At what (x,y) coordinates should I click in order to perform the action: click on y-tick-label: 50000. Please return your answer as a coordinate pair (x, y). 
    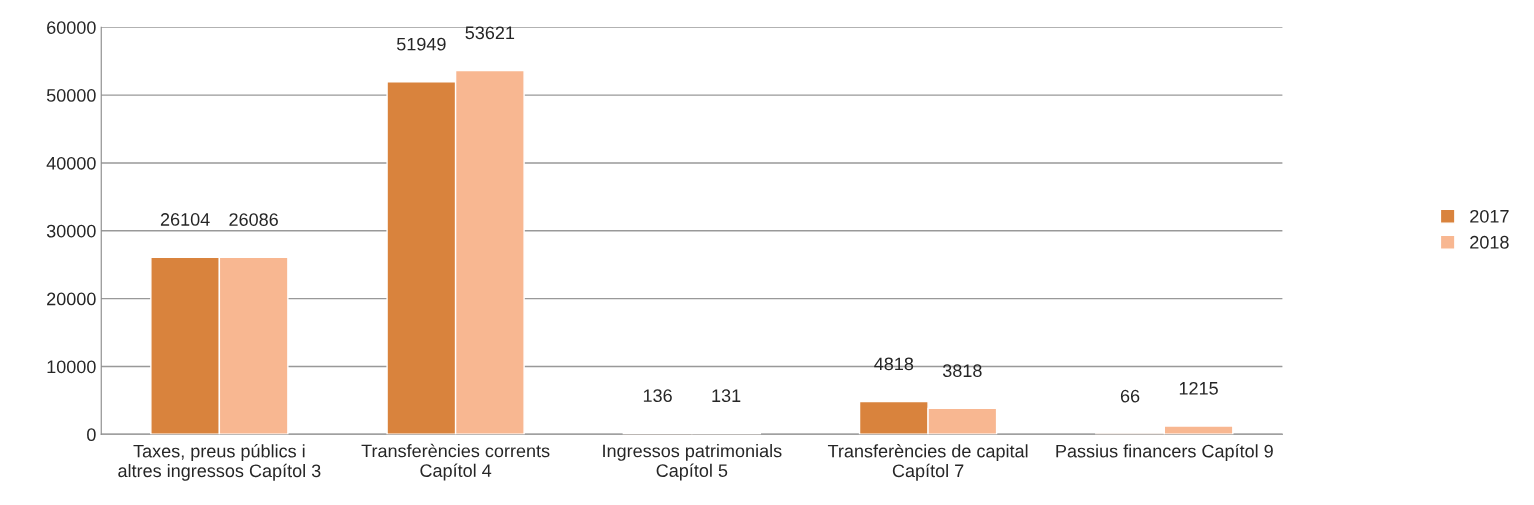
    Looking at the image, I should click on (71, 95).